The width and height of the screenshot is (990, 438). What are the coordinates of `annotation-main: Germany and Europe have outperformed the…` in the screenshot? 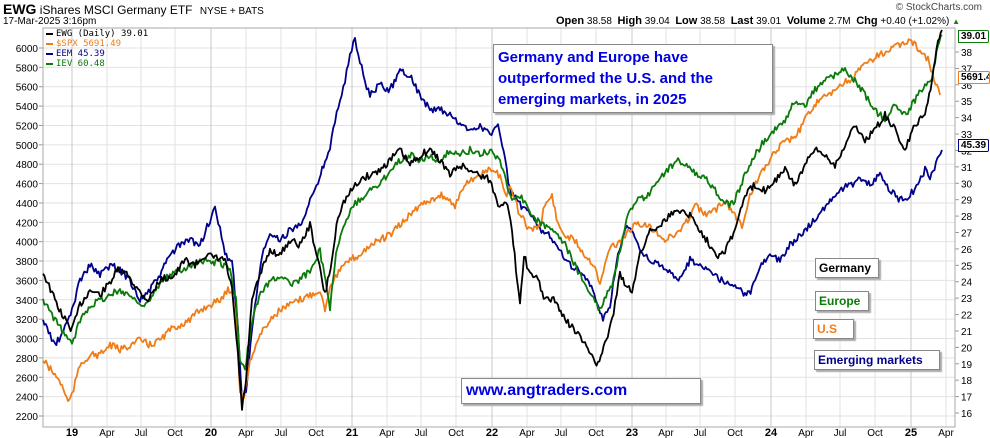 It's located at (633, 78).